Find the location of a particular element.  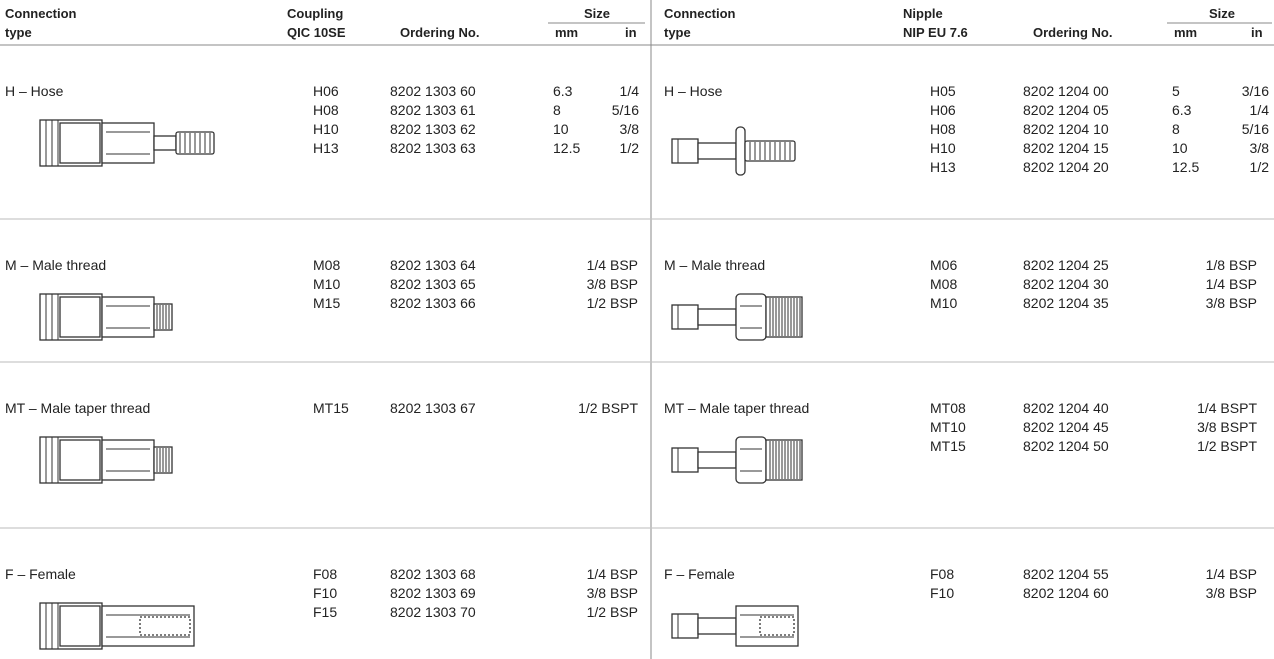

ordering-no: 8202 1204 55 is located at coordinates (1066, 574).